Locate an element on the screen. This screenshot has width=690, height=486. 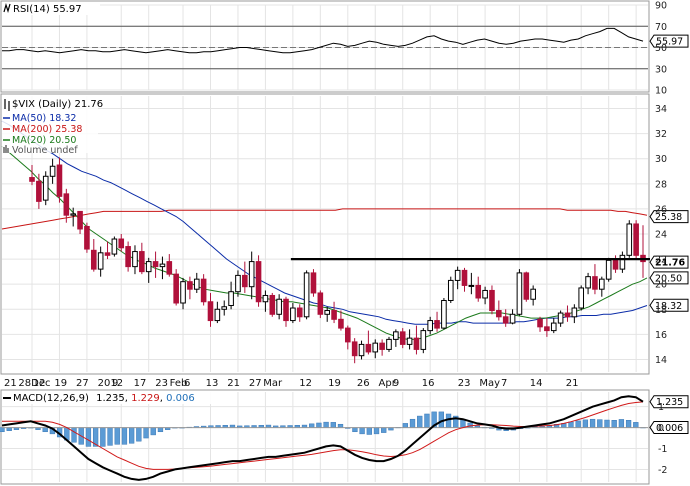
price-y-tick-label: 26 is located at coordinates (661, 209).